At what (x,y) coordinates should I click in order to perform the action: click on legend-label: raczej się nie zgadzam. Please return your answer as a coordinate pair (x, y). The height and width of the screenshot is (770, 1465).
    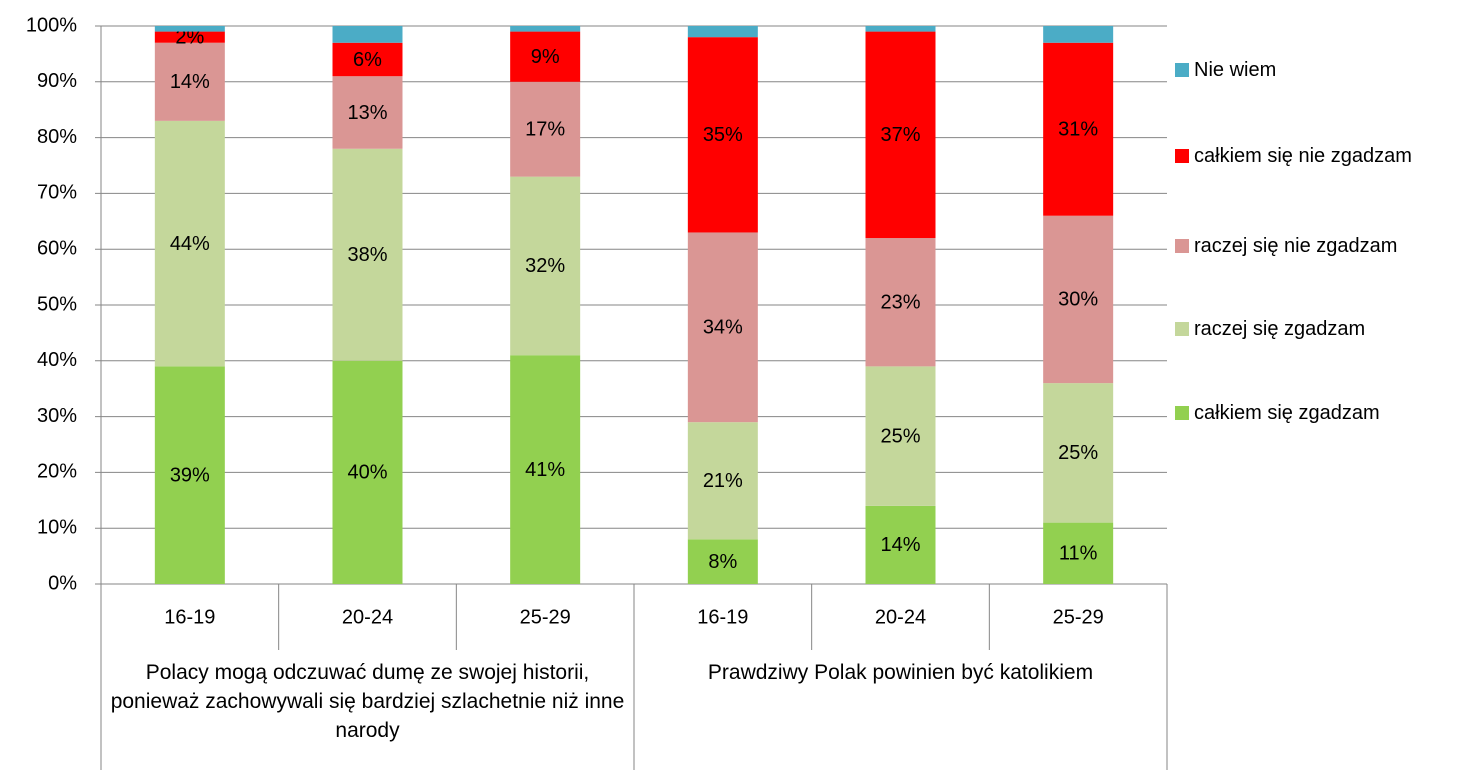
    Looking at the image, I should click on (1296, 246).